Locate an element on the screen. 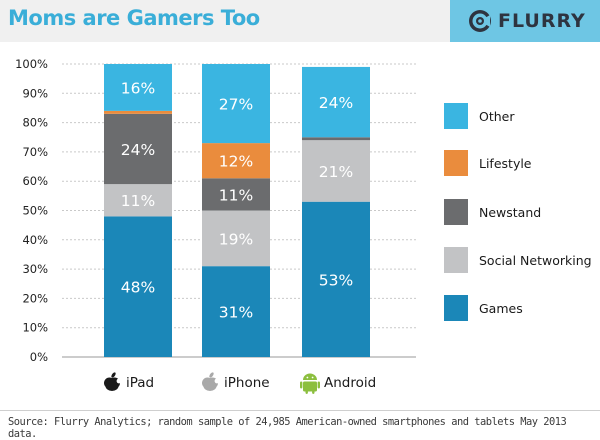  bar-data-label: 12% is located at coordinates (236, 162).